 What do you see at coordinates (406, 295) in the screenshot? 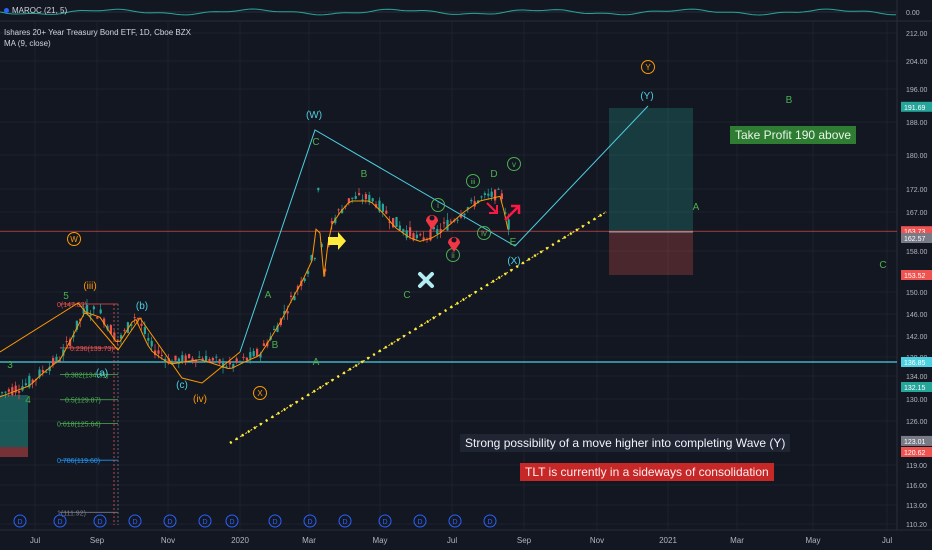
I see `wave-label: C` at bounding box center [406, 295].